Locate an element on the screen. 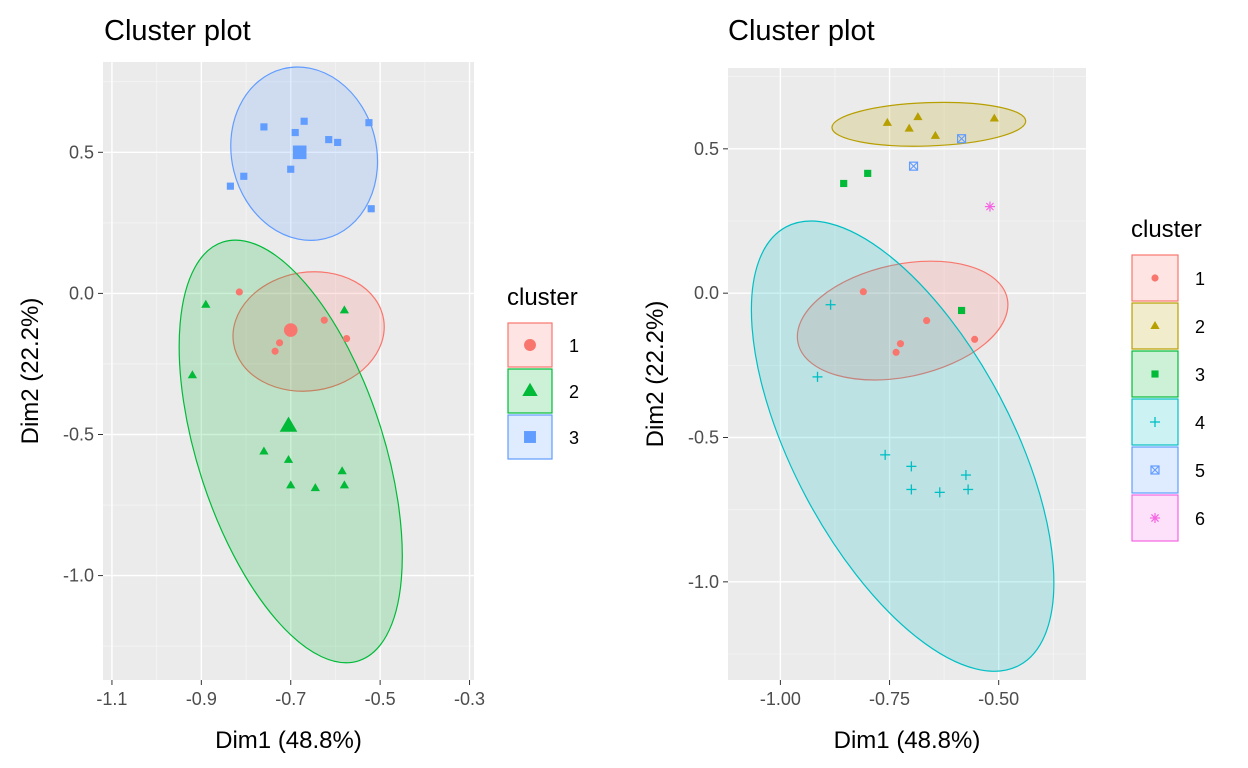 The height and width of the screenshot is (768, 1248). x-tick-label: -1.1 is located at coordinates (111, 699).